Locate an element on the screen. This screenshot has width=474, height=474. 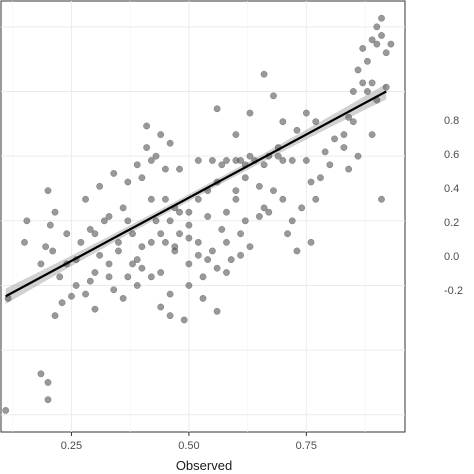
x-tick-label: 0.75 is located at coordinates (306, 446).